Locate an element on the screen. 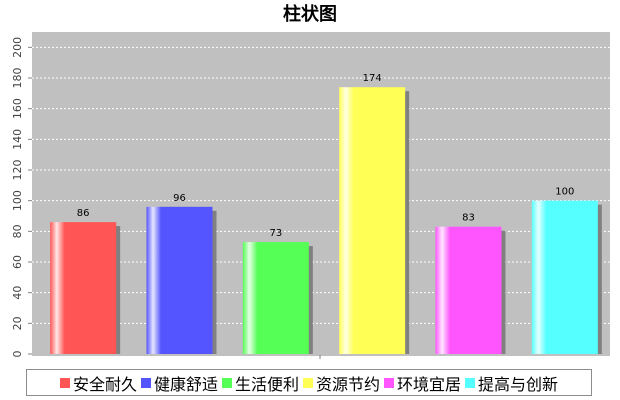 The height and width of the screenshot is (400, 620). y-tick-label: 160 is located at coordinates (17, 108).